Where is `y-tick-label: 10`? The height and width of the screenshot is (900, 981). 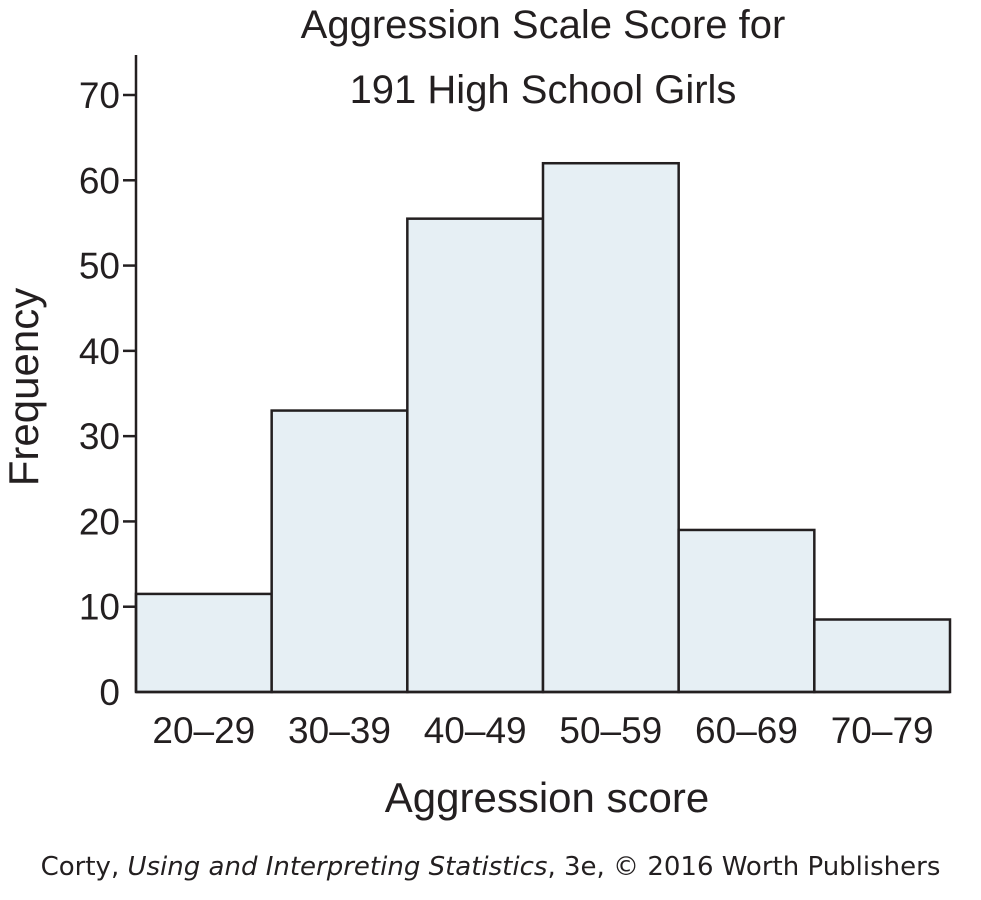 y-tick-label: 10 is located at coordinates (99, 607).